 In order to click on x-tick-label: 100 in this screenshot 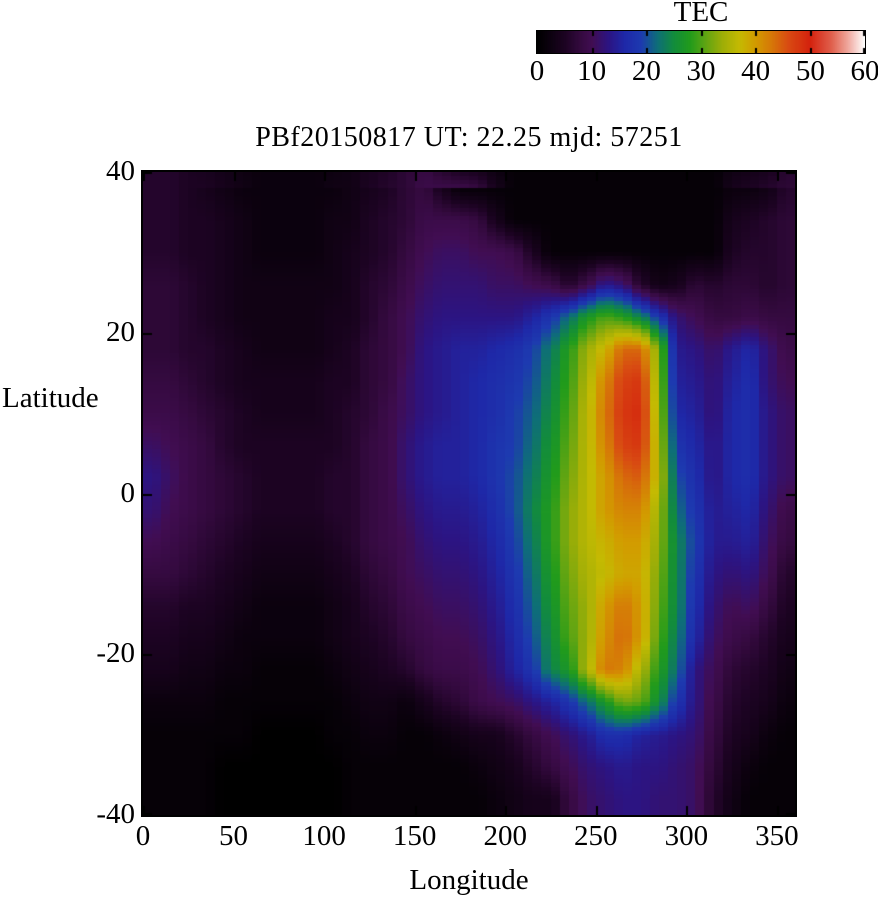, I will do `click(324, 836)`.